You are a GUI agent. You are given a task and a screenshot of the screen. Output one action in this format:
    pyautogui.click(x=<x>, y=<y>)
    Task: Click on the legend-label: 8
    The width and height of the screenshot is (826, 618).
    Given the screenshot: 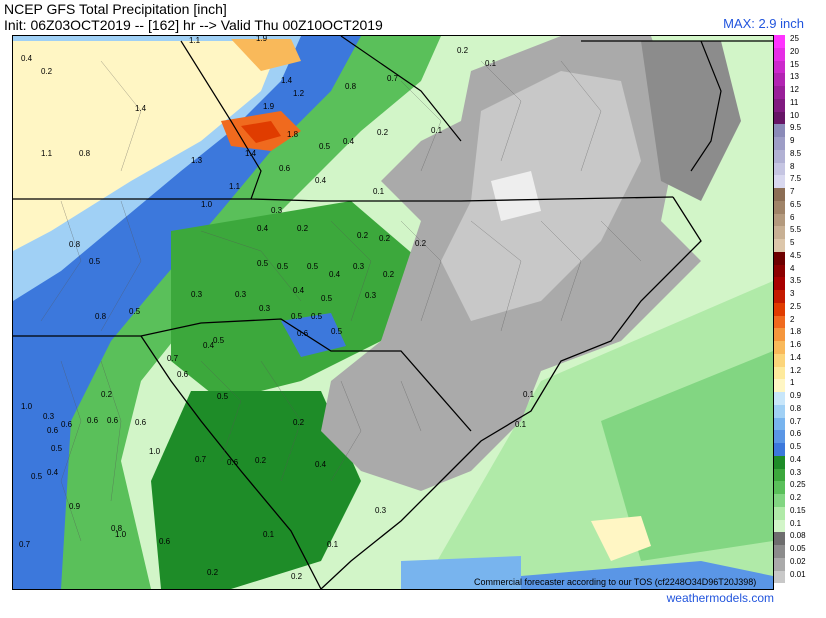 What is the action you would take?
    pyautogui.click(x=792, y=166)
    